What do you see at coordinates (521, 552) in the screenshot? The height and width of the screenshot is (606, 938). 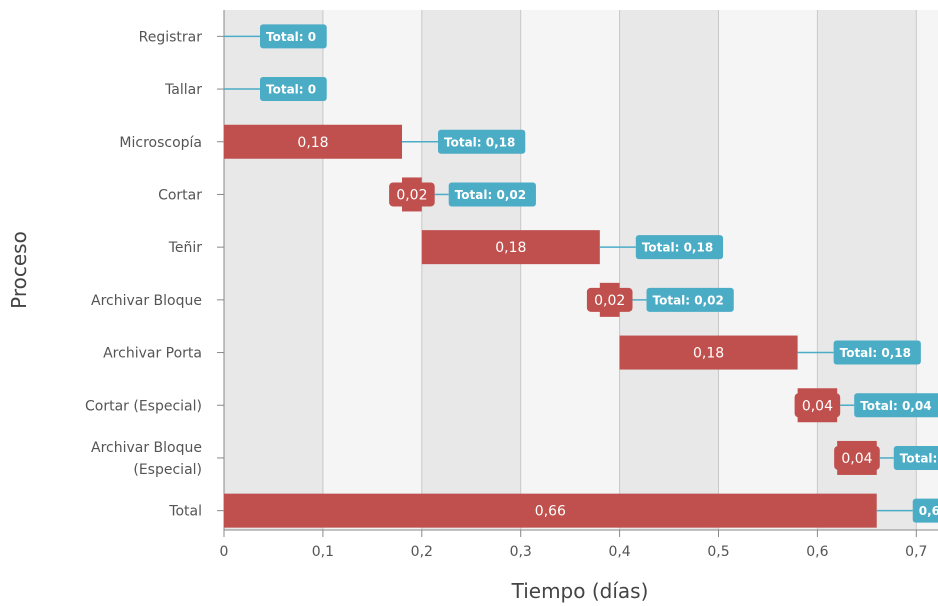 I see `x-tick-label: 0,3` at bounding box center [521, 552].